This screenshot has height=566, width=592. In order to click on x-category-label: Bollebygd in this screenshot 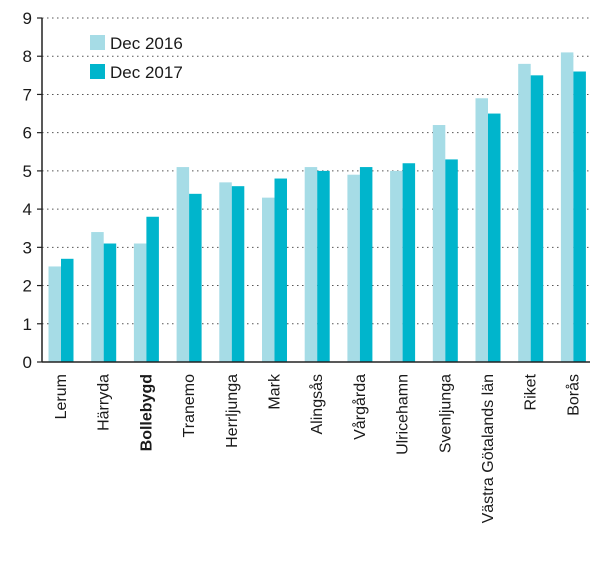, I will do `click(146, 412)`.